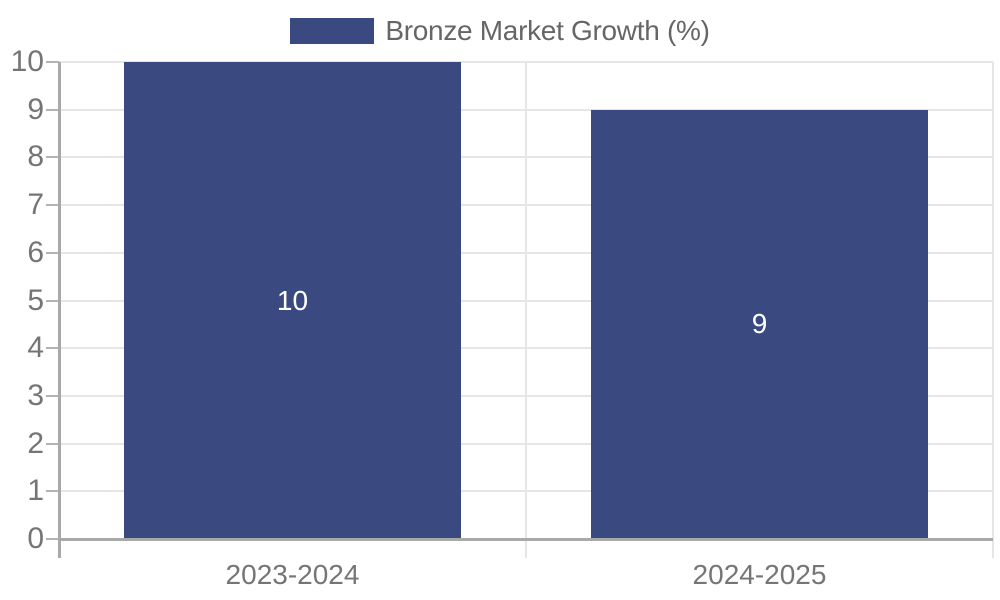 The width and height of the screenshot is (1000, 600). What do you see at coordinates (759, 574) in the screenshot?
I see `x-tick-label: 2024-2025` at bounding box center [759, 574].